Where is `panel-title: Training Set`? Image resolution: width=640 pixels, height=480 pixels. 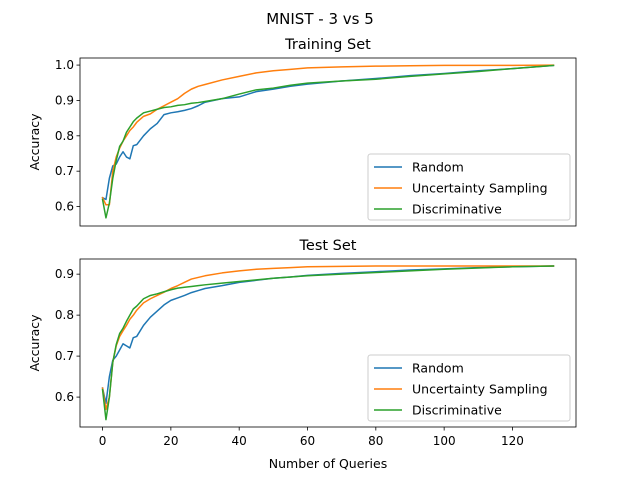
panel-title: Training Set is located at coordinates (327, 45).